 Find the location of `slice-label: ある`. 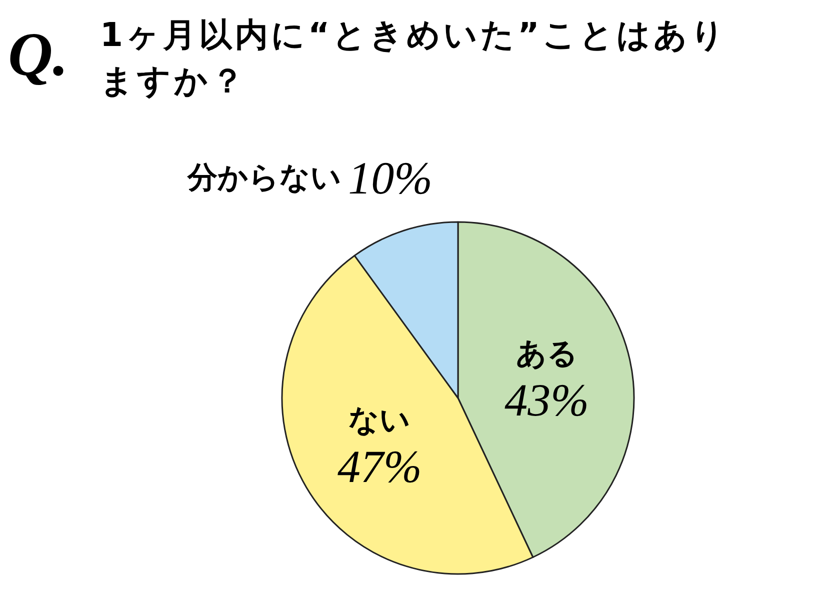

slice-label: ある is located at coordinates (547, 354).